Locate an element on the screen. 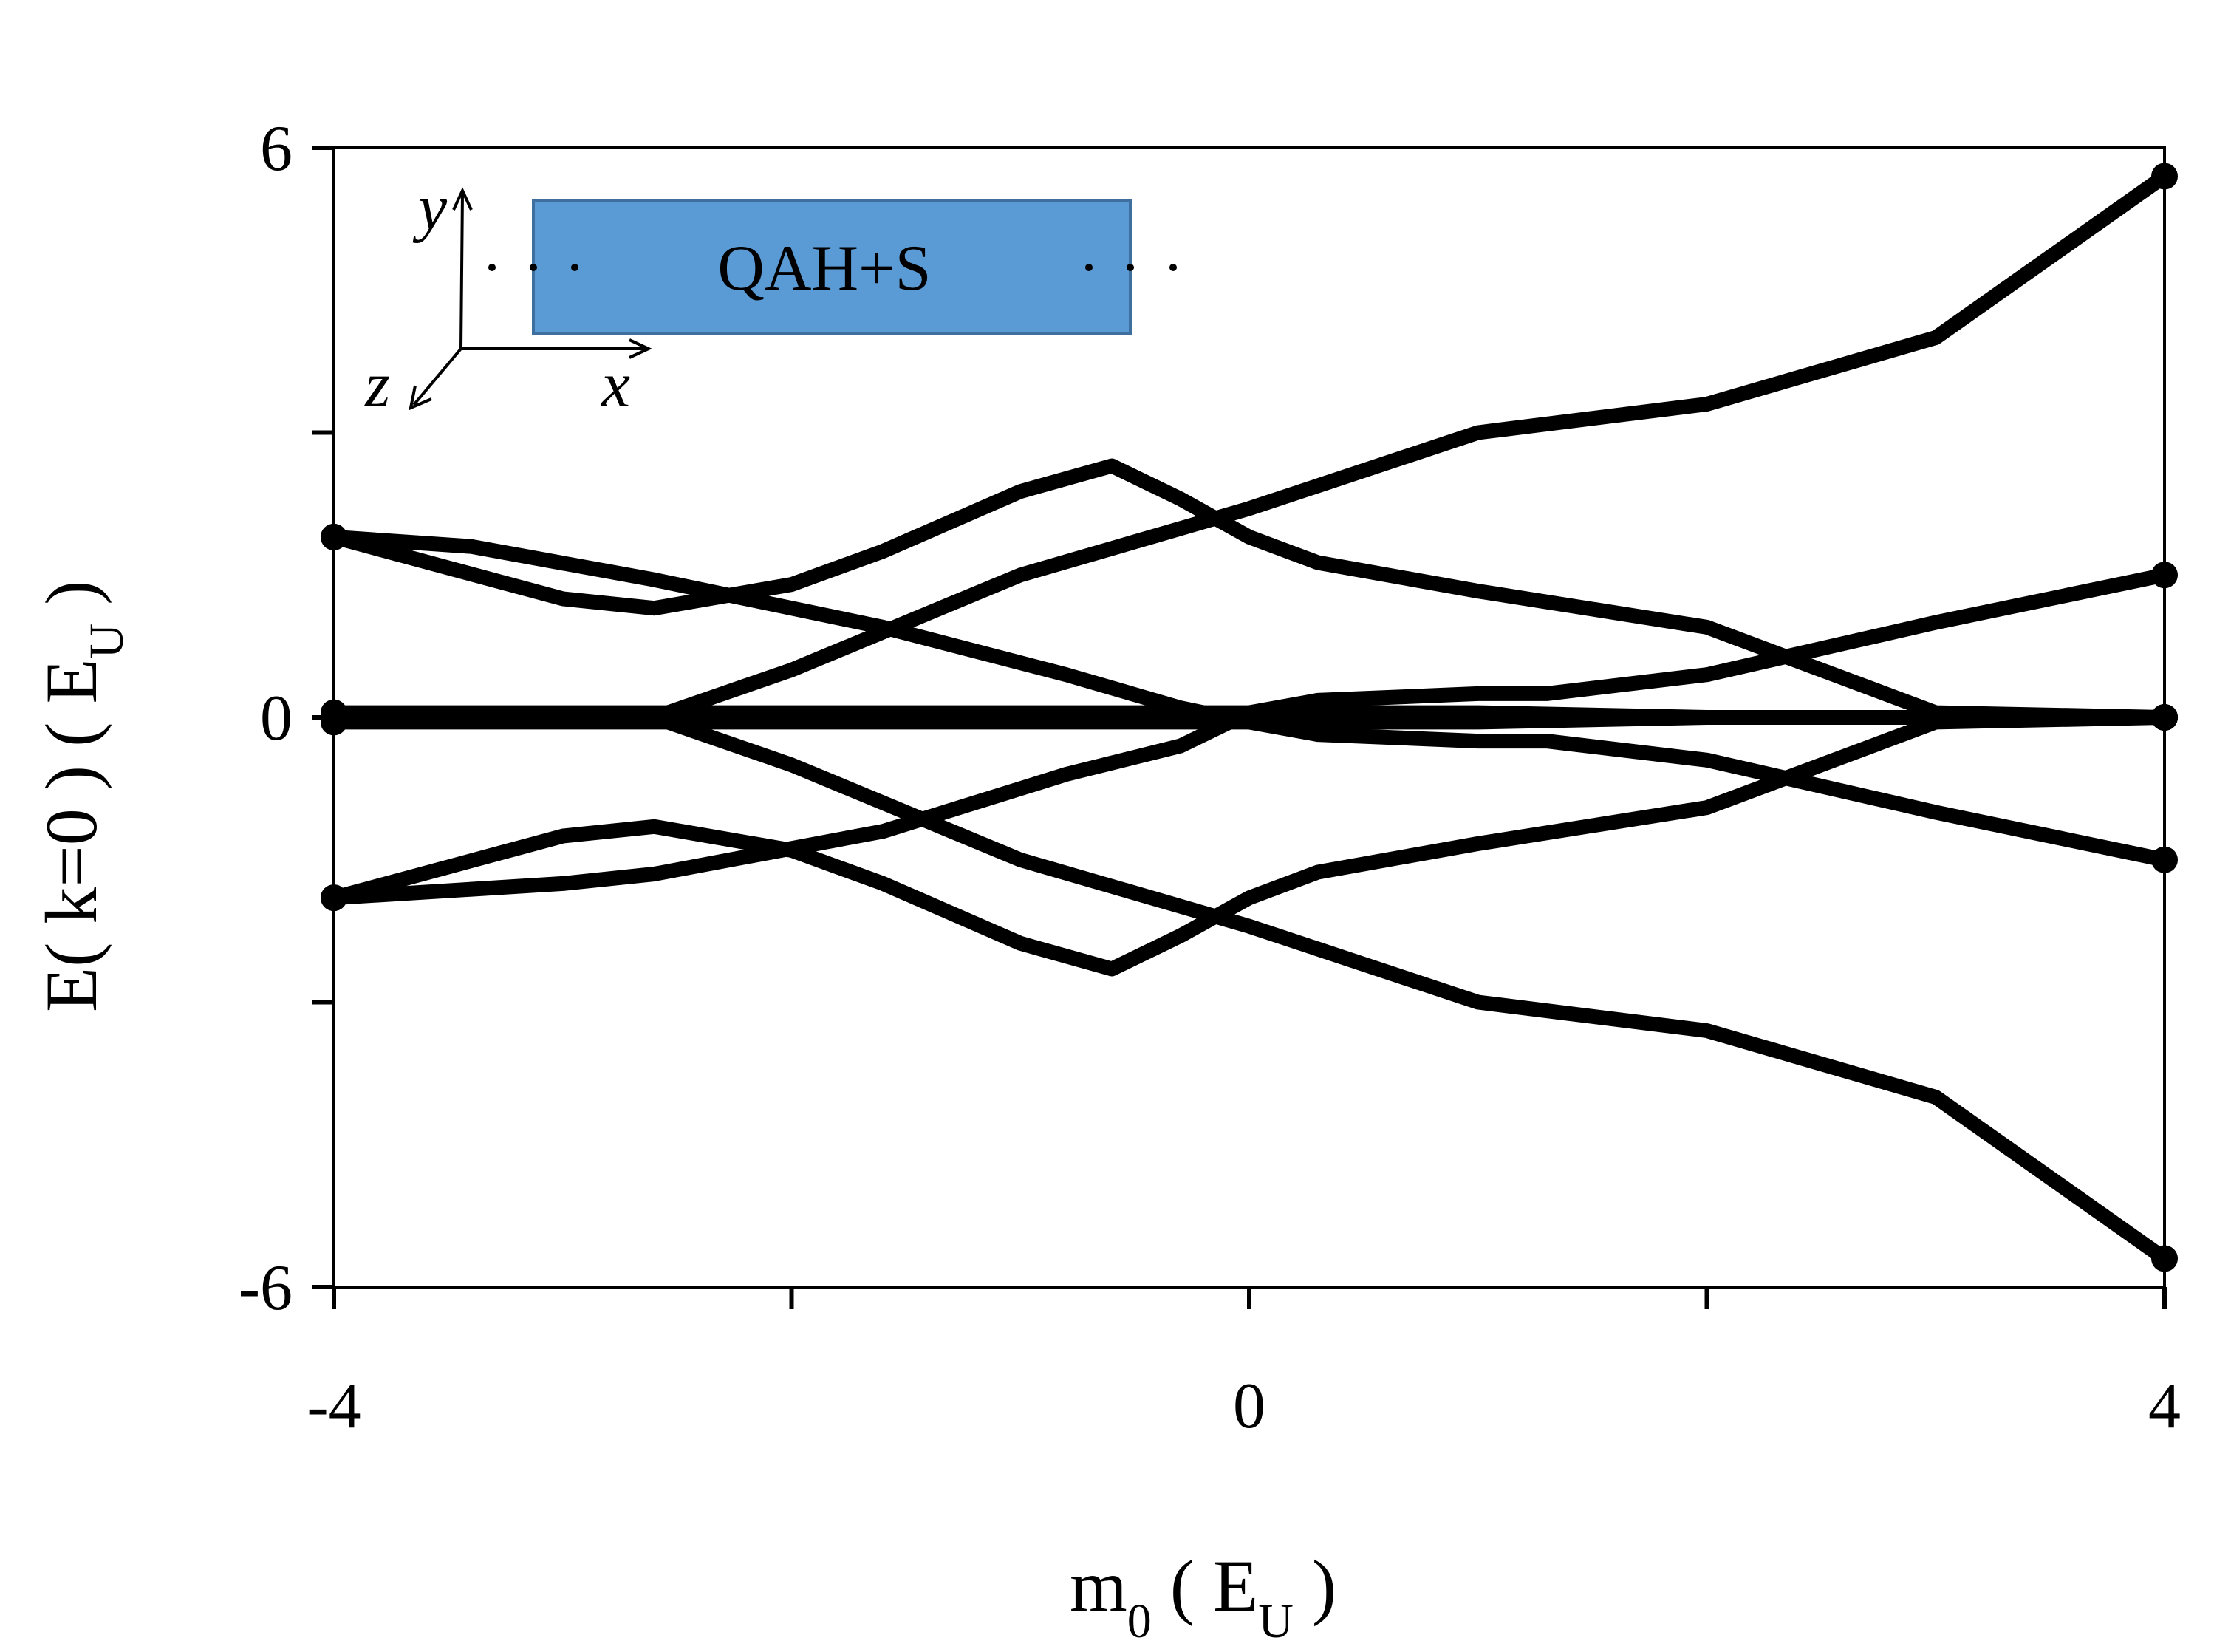 Image resolution: width=2231 pixels, height=1652 pixels. inset-y-axis-label: y is located at coordinates (430, 208).